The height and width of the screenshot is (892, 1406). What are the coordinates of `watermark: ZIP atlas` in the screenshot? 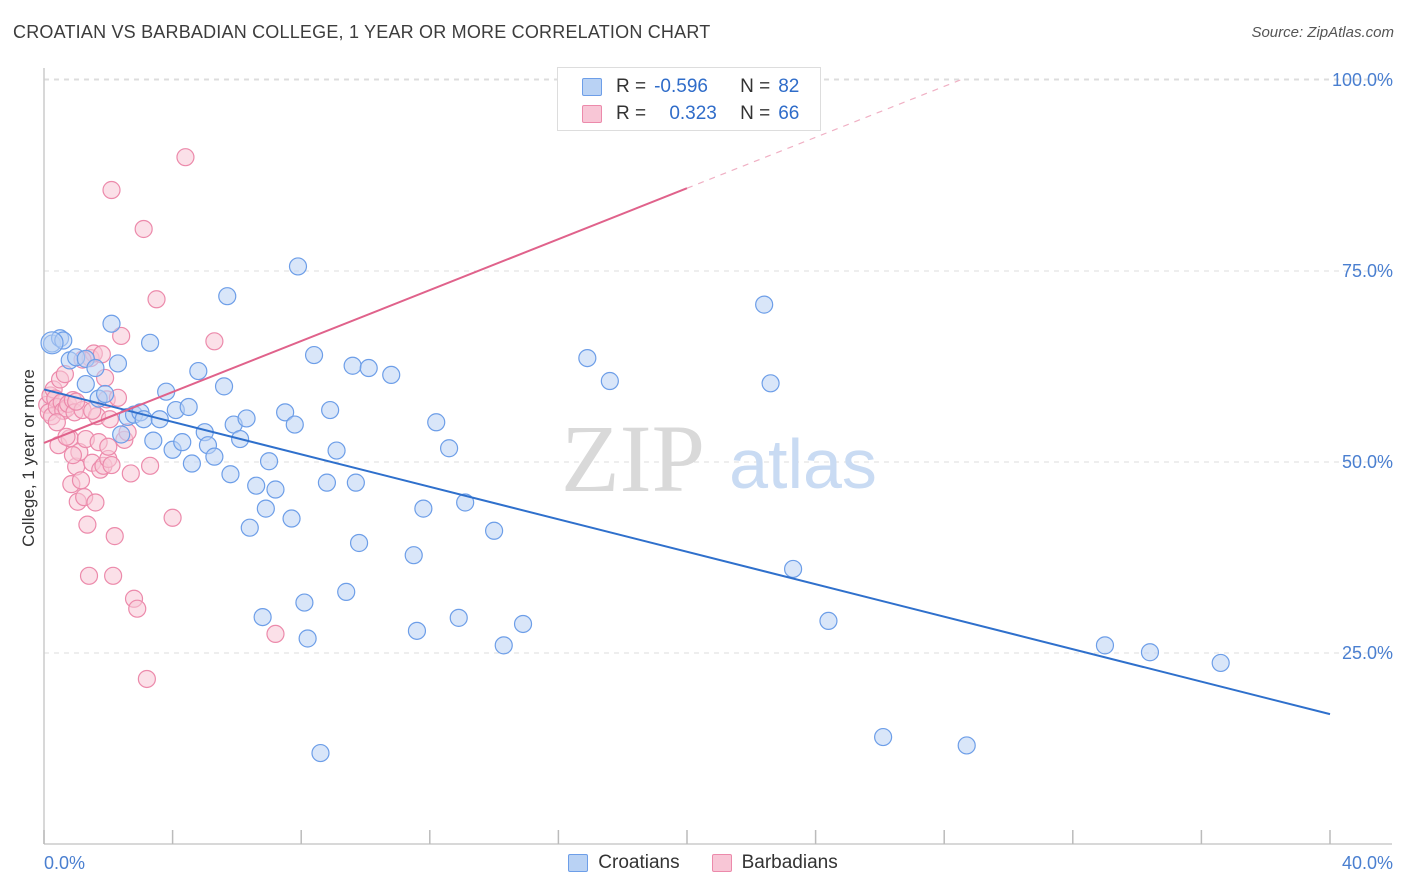 It's located at (719, 458).